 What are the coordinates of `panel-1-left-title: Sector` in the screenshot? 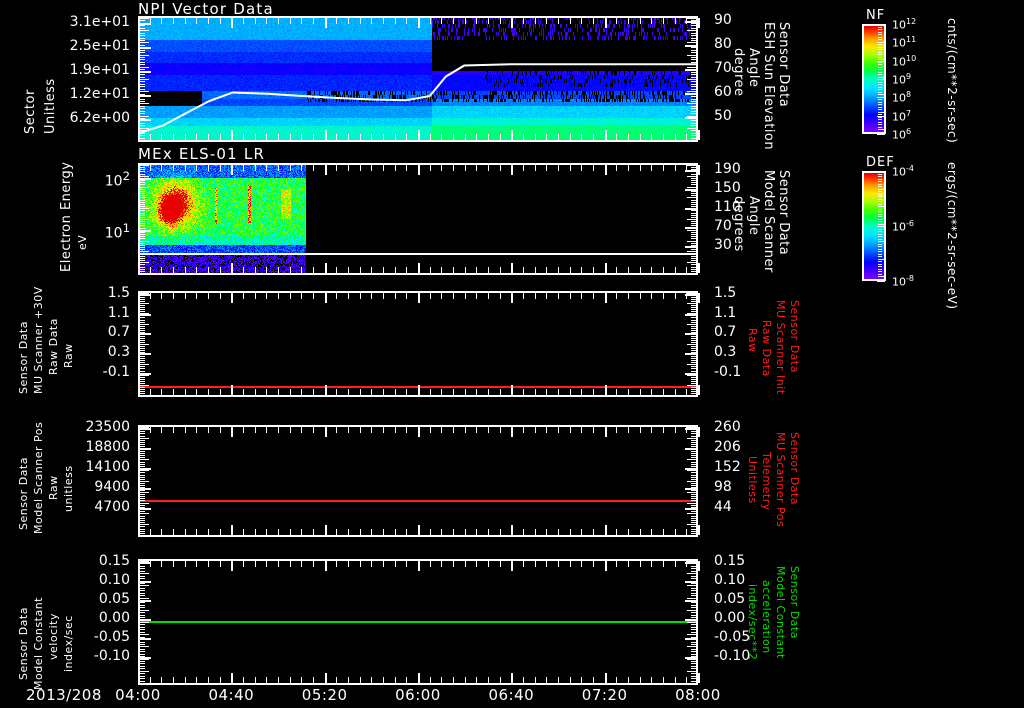 It's located at (30, 111).